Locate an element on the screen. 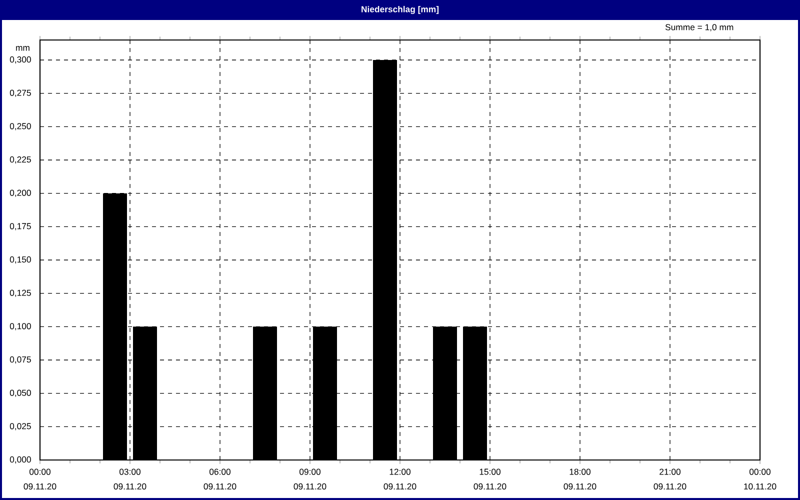 The image size is (800, 500). y-tick-label: 0,150 is located at coordinates (20, 260).